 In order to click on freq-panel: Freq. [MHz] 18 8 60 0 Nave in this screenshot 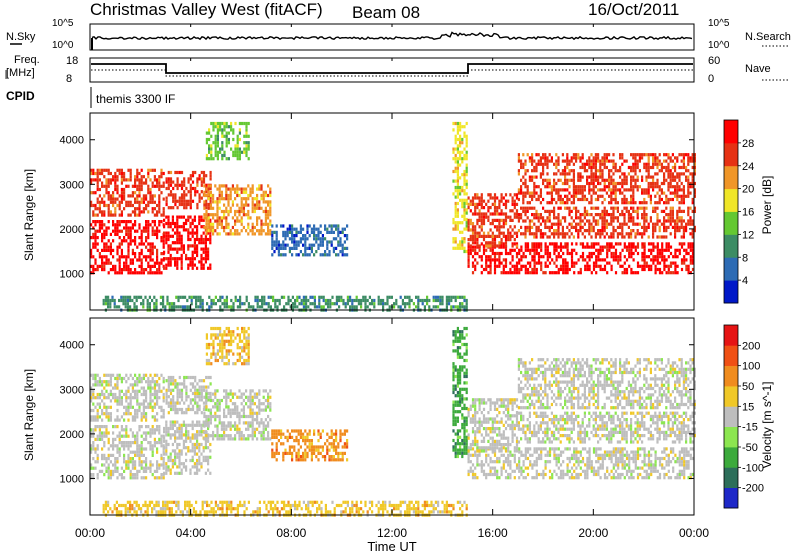, I will do `click(396, 69)`.